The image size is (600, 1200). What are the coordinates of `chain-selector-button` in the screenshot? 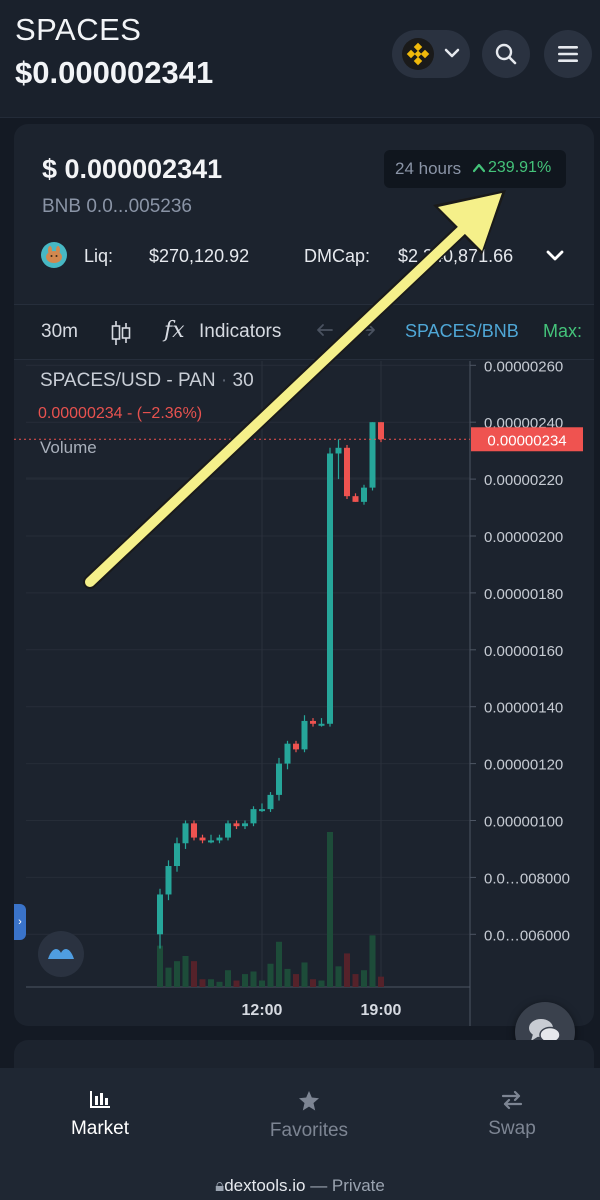 It's located at (431, 54).